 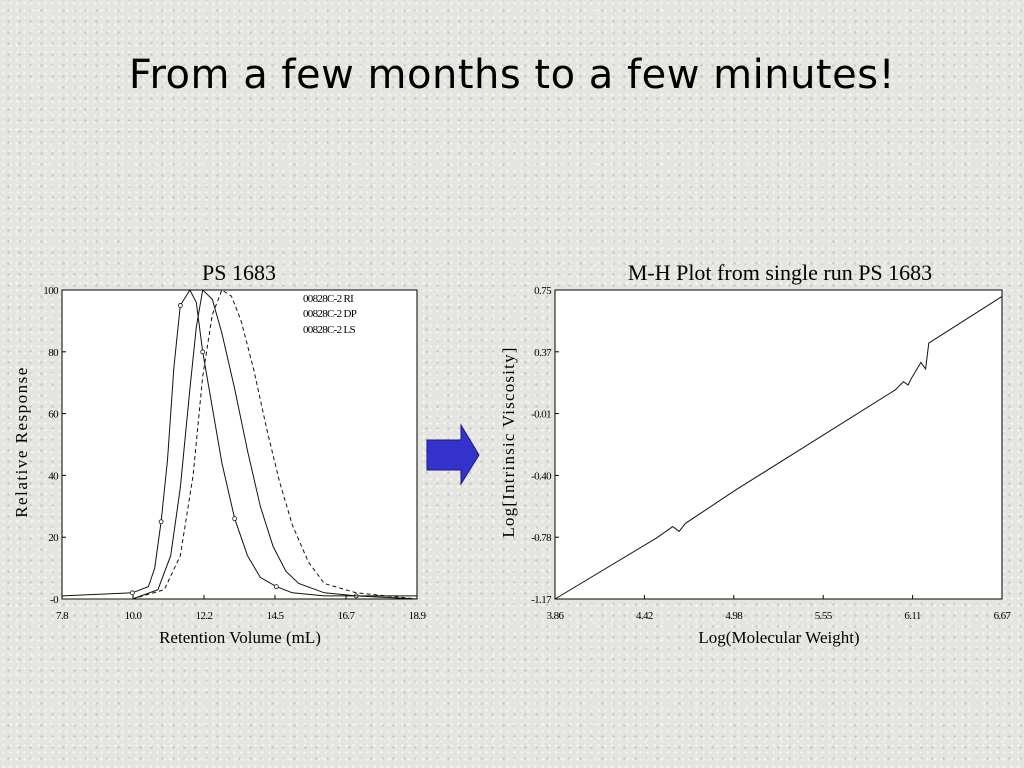 I want to click on chart-title: M-H Plot from single run PS 1683, so click(x=780, y=272).